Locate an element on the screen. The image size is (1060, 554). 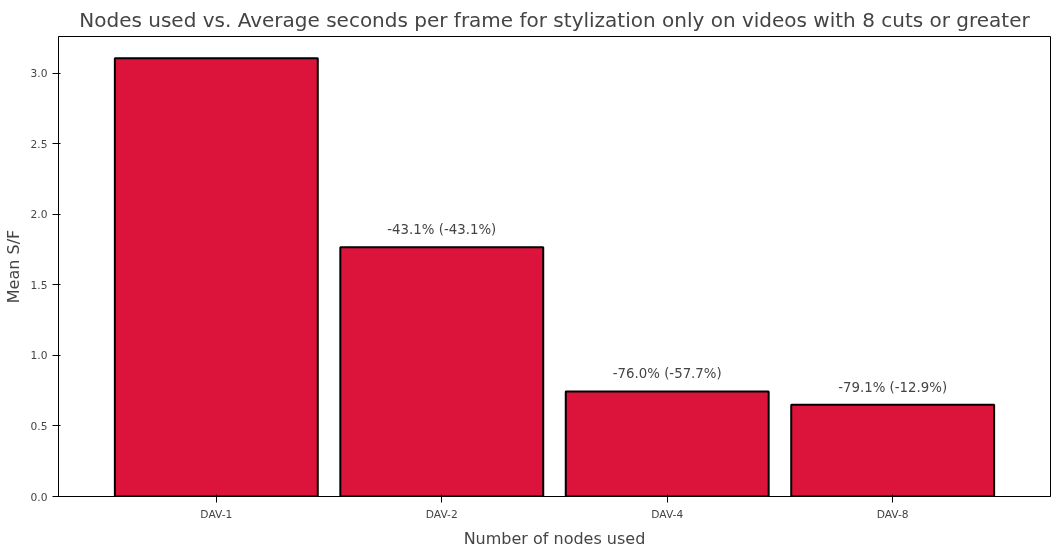
y-tick-label: 0.5 is located at coordinates (39, 426).